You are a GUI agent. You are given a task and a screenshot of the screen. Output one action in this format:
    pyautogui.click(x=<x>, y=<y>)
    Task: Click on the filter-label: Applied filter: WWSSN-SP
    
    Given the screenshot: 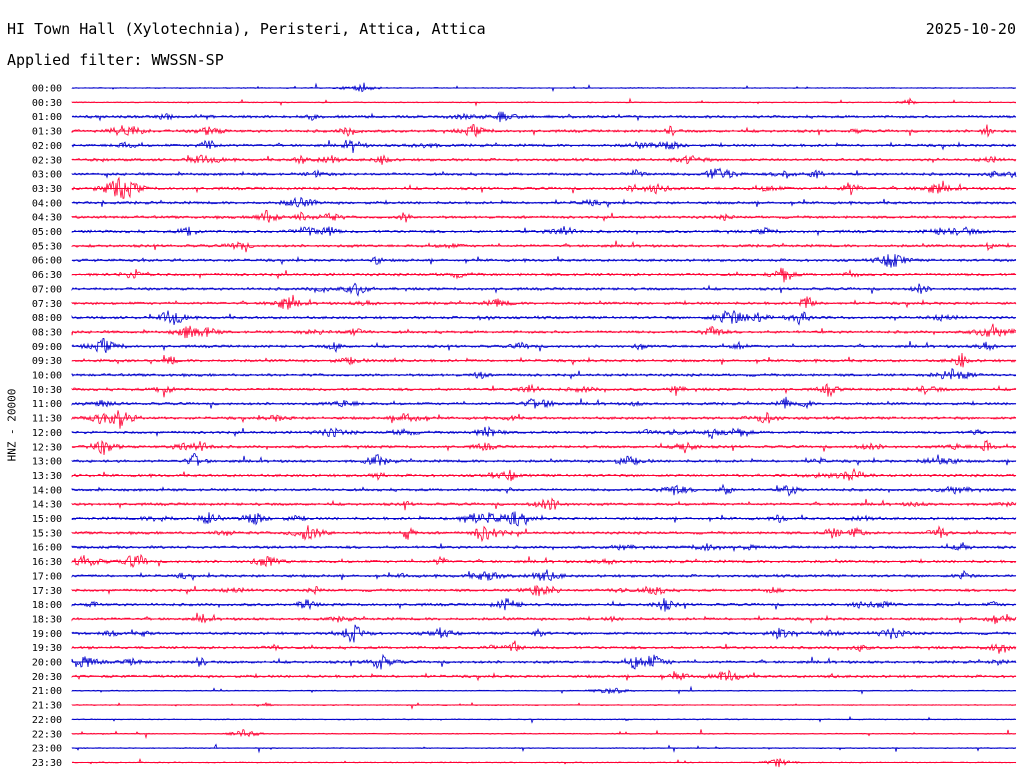 What is the action you would take?
    pyautogui.click(x=115, y=60)
    